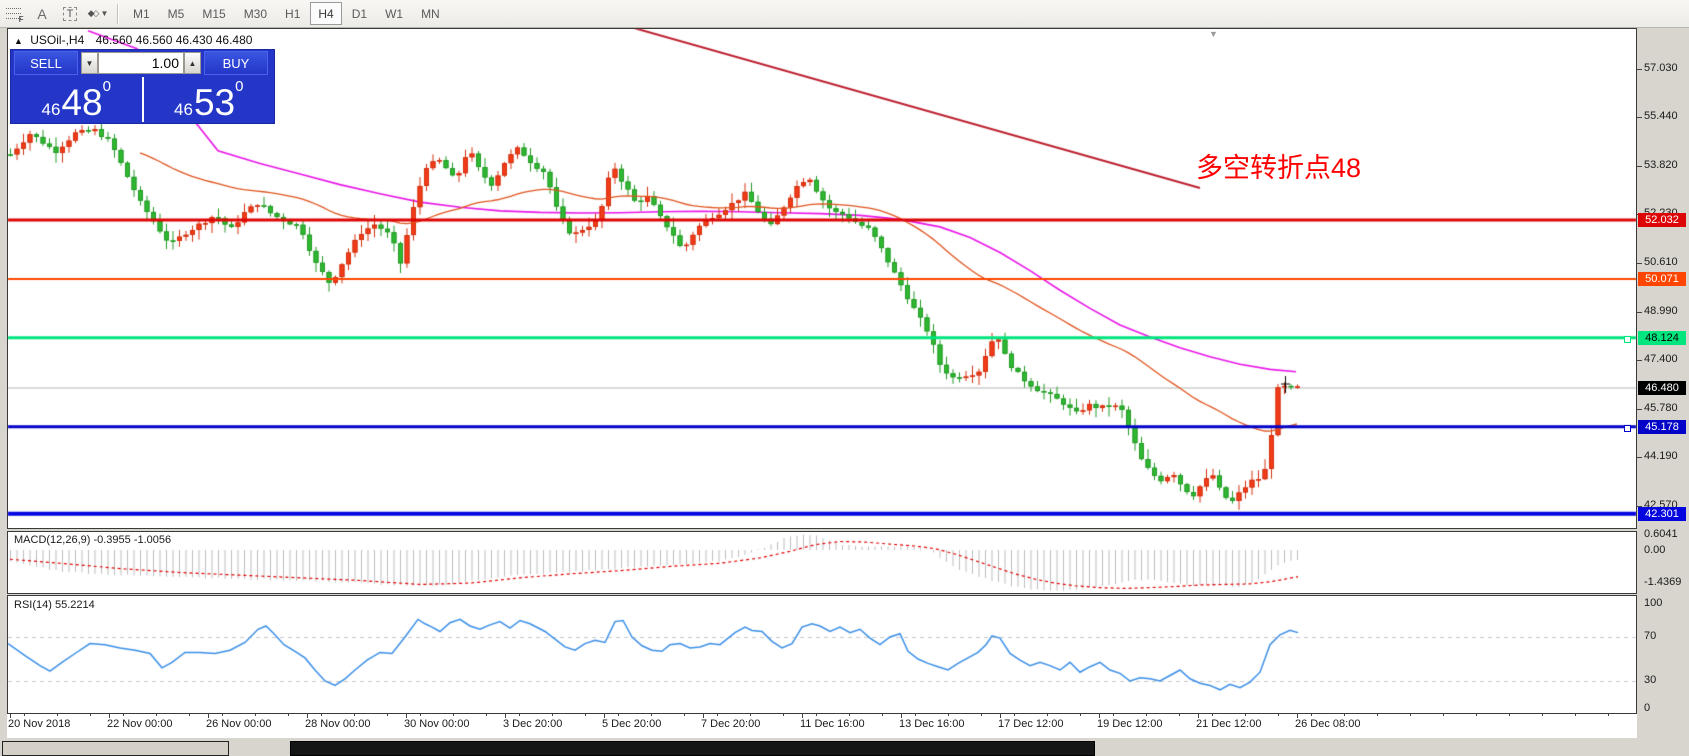 This screenshot has width=1689, height=756. Describe the element at coordinates (822, 726) in the screenshot. I see `time-axis` at that location.